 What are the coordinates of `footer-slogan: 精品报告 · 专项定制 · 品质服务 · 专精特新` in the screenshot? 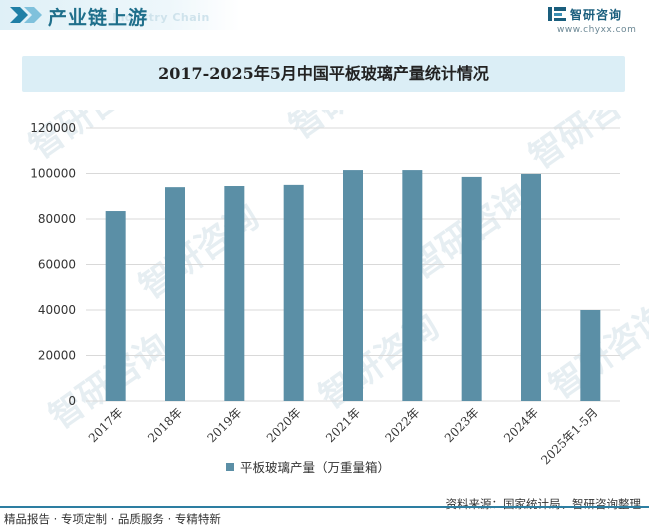 It's located at (112, 519).